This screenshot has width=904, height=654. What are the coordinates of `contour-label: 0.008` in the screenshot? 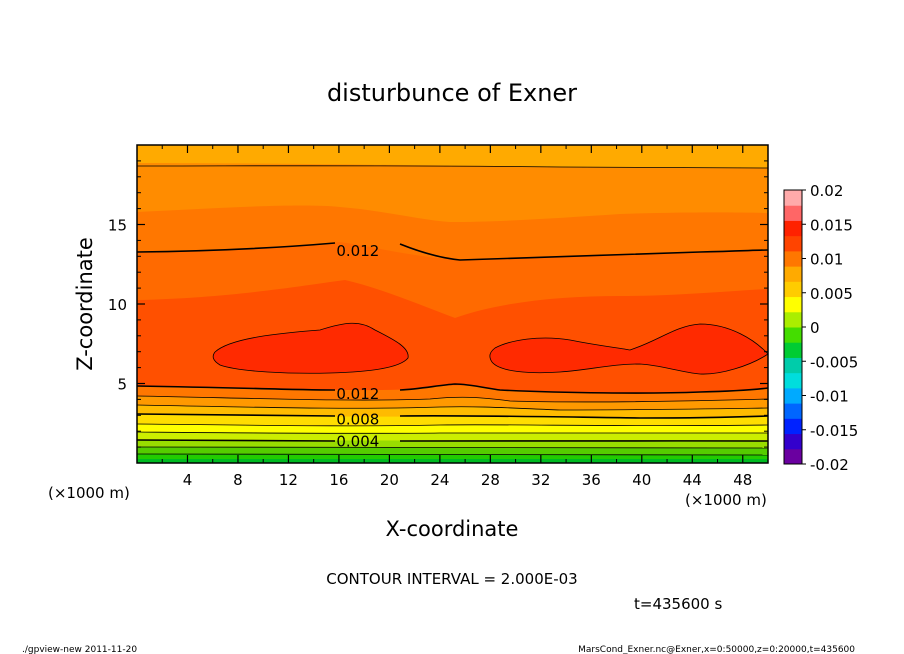 It's located at (357, 419).